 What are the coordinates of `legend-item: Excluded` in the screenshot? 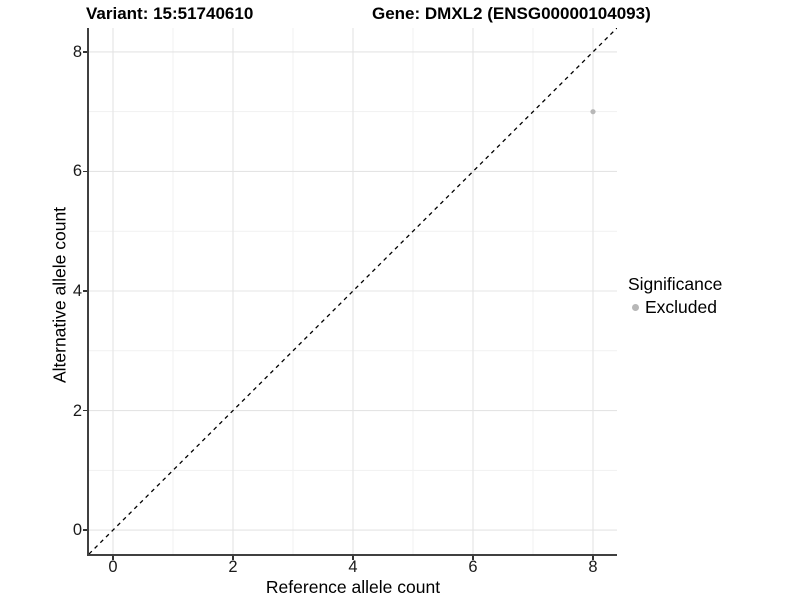 It's located at (675, 307).